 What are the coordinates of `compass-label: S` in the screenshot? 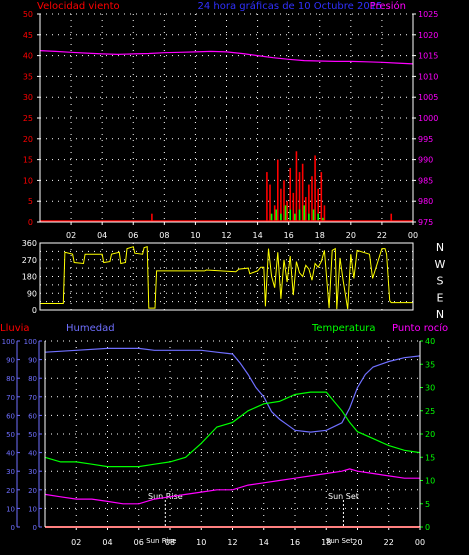 It's located at (440, 281).